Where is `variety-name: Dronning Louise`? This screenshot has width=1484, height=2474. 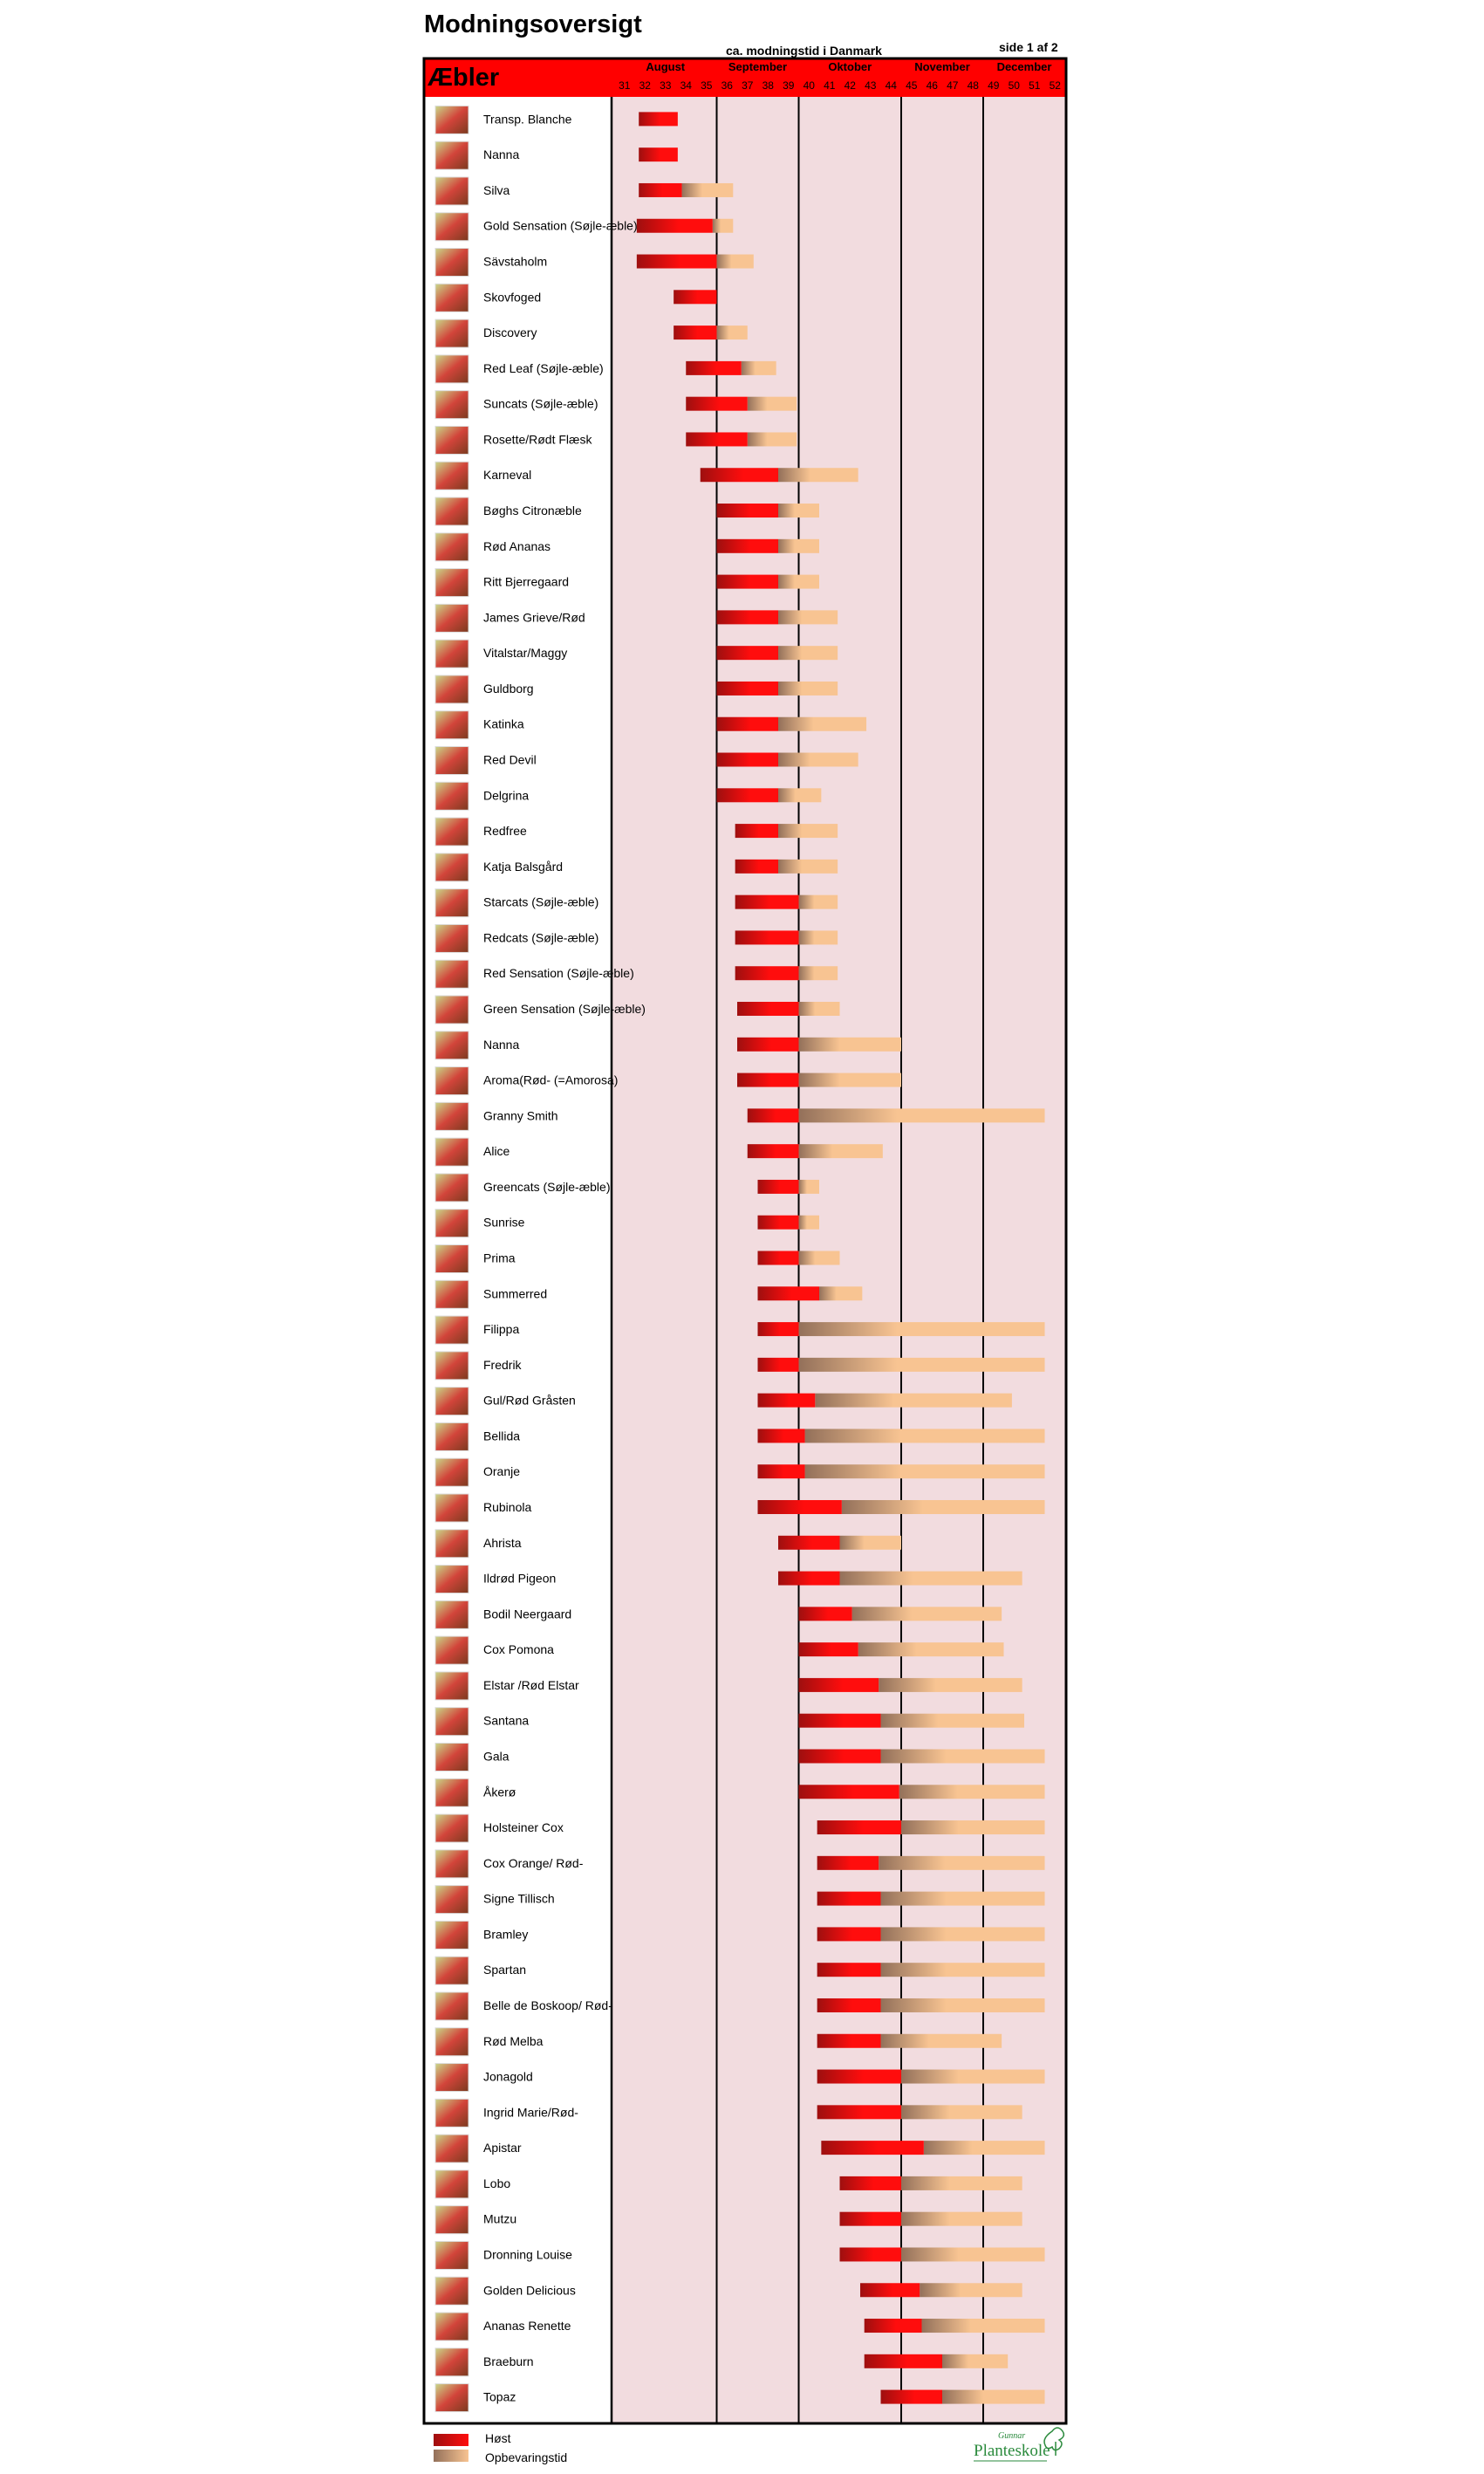
variety-name: Dronning Louise is located at coordinates (527, 2254).